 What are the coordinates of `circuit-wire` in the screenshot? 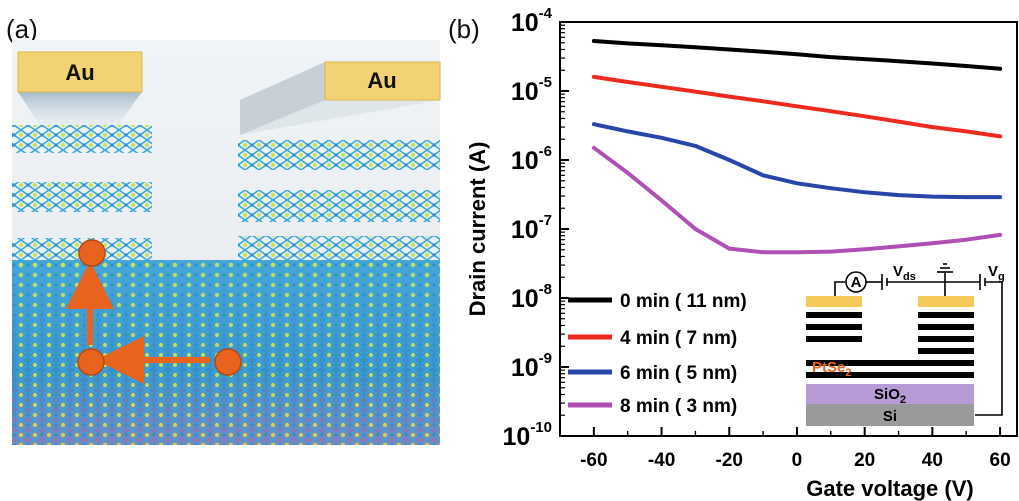 It's located at (839, 289).